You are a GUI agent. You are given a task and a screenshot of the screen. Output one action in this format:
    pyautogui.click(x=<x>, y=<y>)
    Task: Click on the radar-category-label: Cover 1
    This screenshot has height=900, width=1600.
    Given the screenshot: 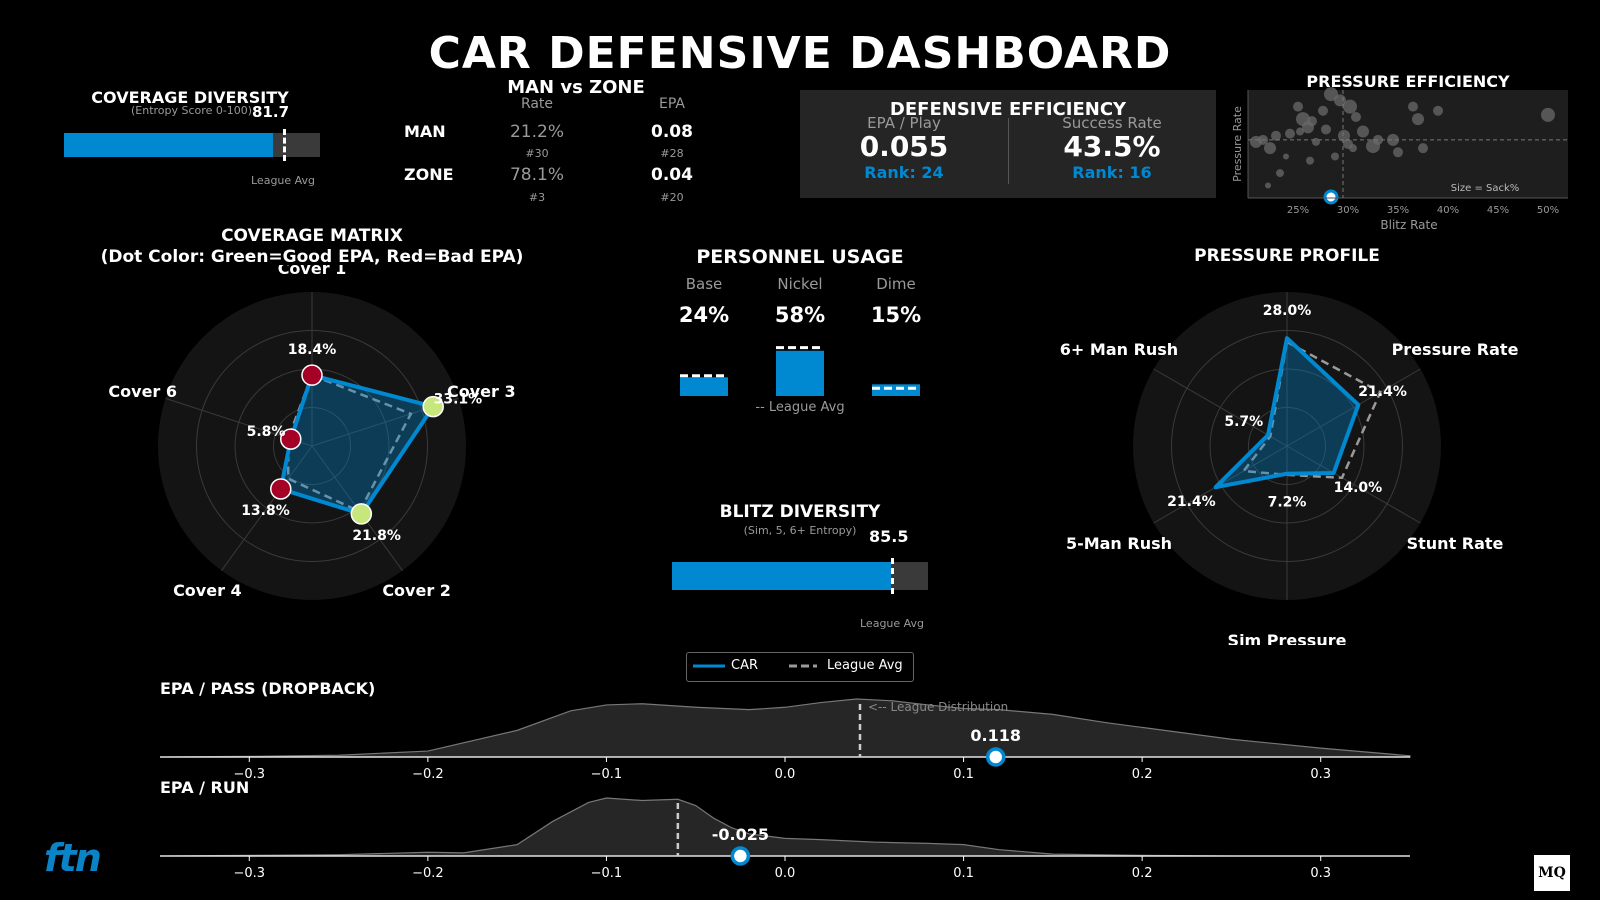 What is the action you would take?
    pyautogui.click(x=312, y=271)
    